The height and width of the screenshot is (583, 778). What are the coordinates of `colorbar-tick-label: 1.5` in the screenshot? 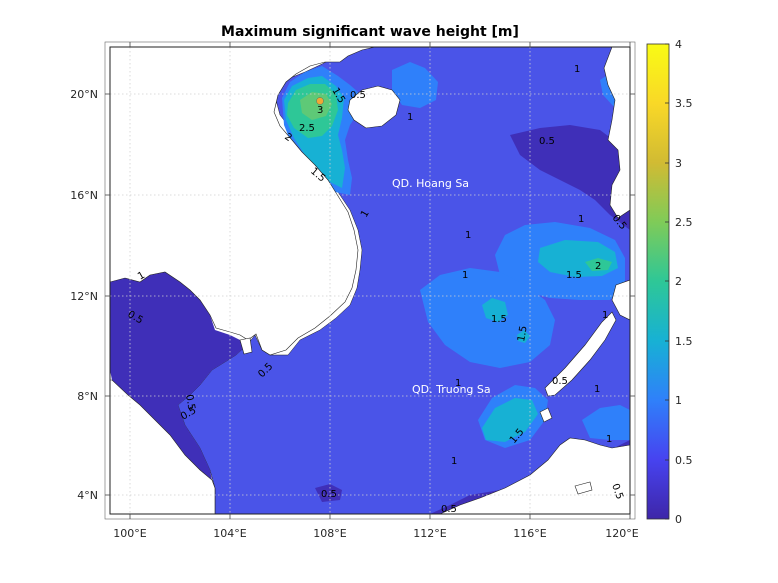 It's located at (684, 341).